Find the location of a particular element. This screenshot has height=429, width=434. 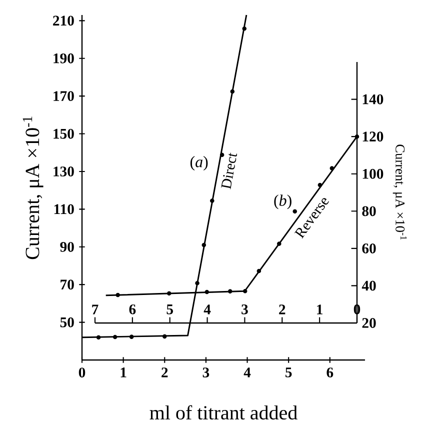

x-tick-label: 0 is located at coordinates (82, 373).